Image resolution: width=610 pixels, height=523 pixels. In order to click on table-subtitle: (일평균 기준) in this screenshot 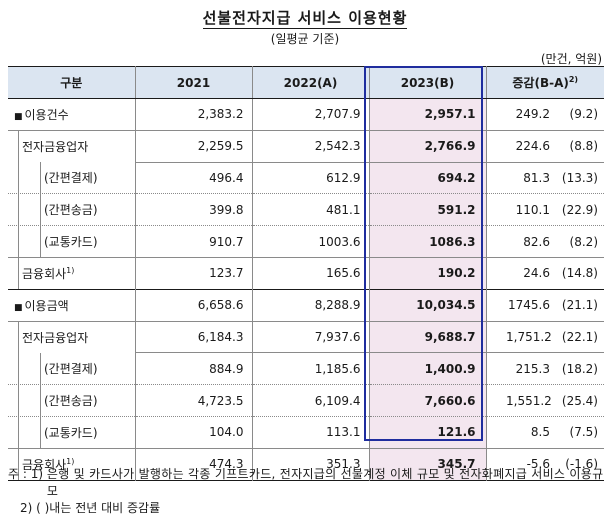, I will do `click(305, 39)`.